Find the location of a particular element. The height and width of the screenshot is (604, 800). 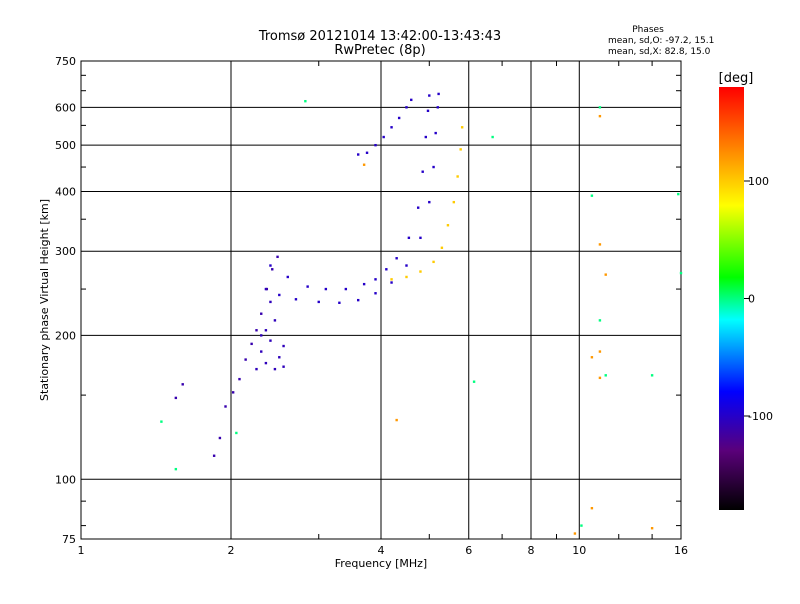

stats-x: mean, sd,X: 82.8, 15.0 is located at coordinates (659, 52).